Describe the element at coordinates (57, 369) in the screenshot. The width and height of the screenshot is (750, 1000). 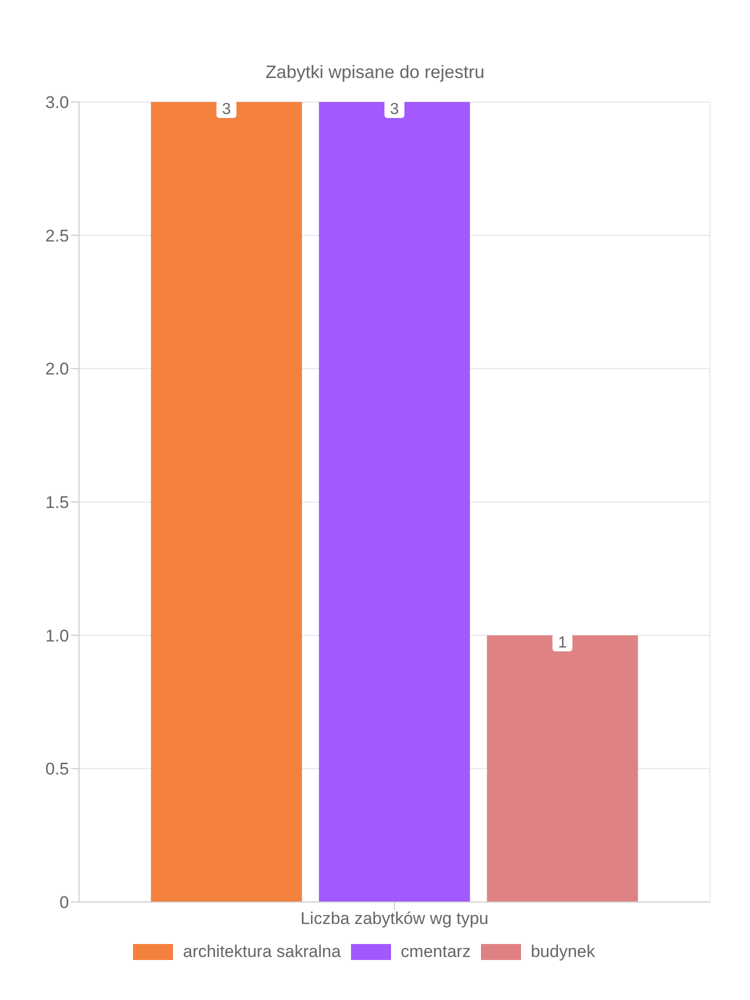
I see `y-tick-label: 2.0` at that location.